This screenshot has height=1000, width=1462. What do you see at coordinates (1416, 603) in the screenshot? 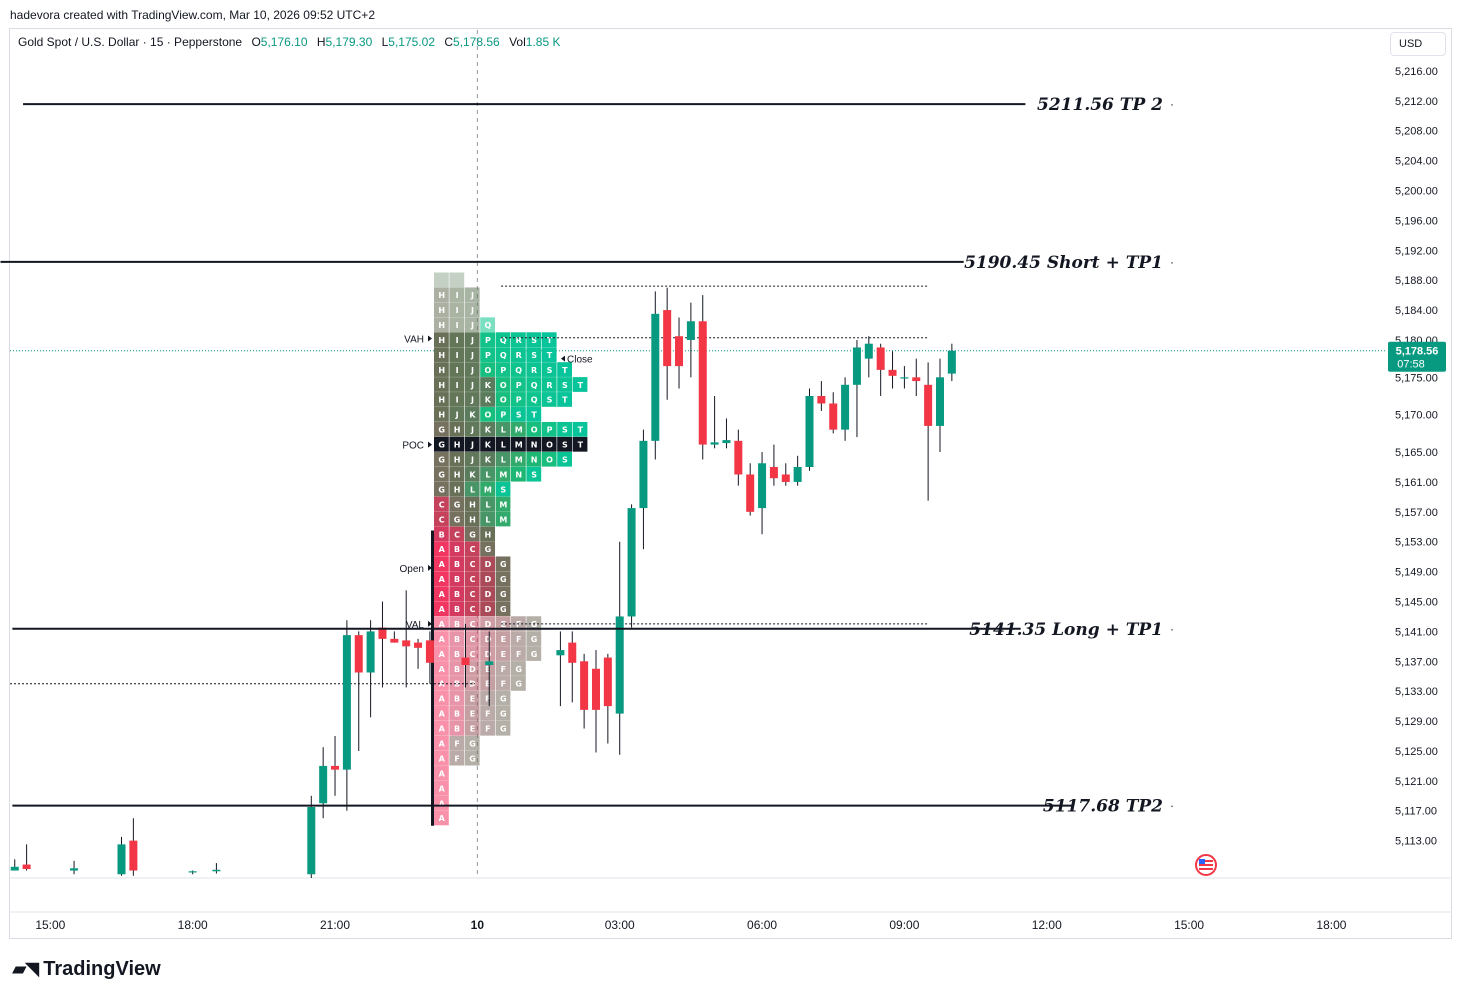
I see `y-tick-label: 5,145.00` at bounding box center [1416, 603].